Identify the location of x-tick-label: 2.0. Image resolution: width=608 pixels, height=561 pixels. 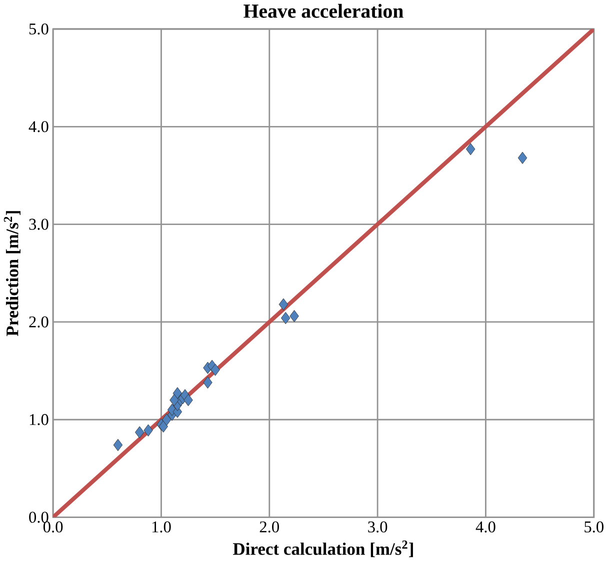
(269, 527).